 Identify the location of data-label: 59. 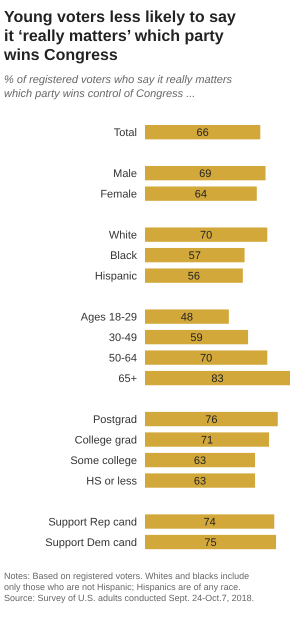
(196, 338).